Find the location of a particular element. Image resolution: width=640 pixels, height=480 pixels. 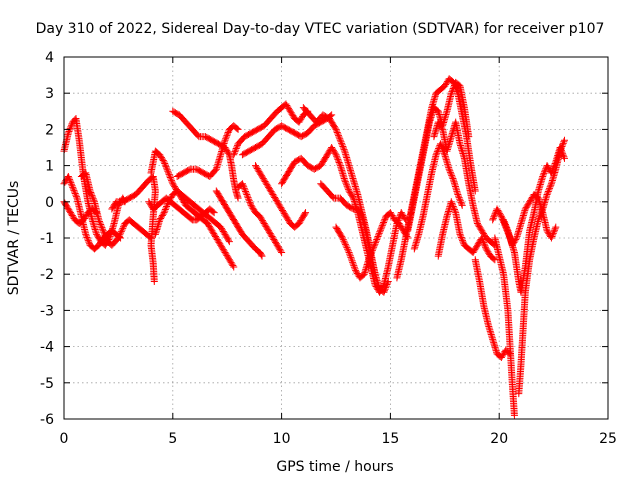

series-sat16 is located at coordinates (344, 220).